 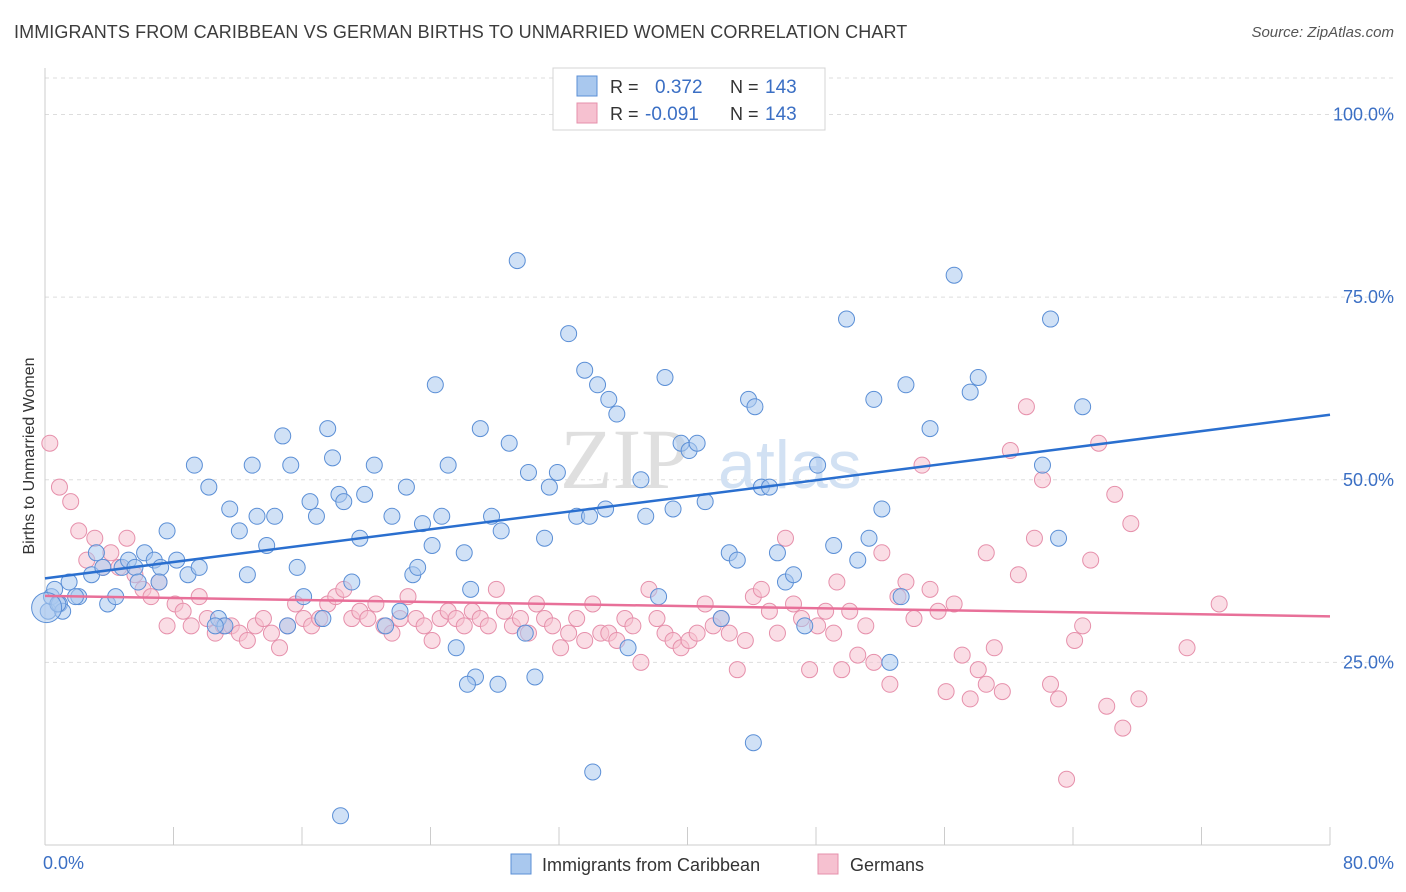 What do you see at coordinates (672, 114) in the screenshot?
I see `stats-r-value-pink: -0.091` at bounding box center [672, 114].